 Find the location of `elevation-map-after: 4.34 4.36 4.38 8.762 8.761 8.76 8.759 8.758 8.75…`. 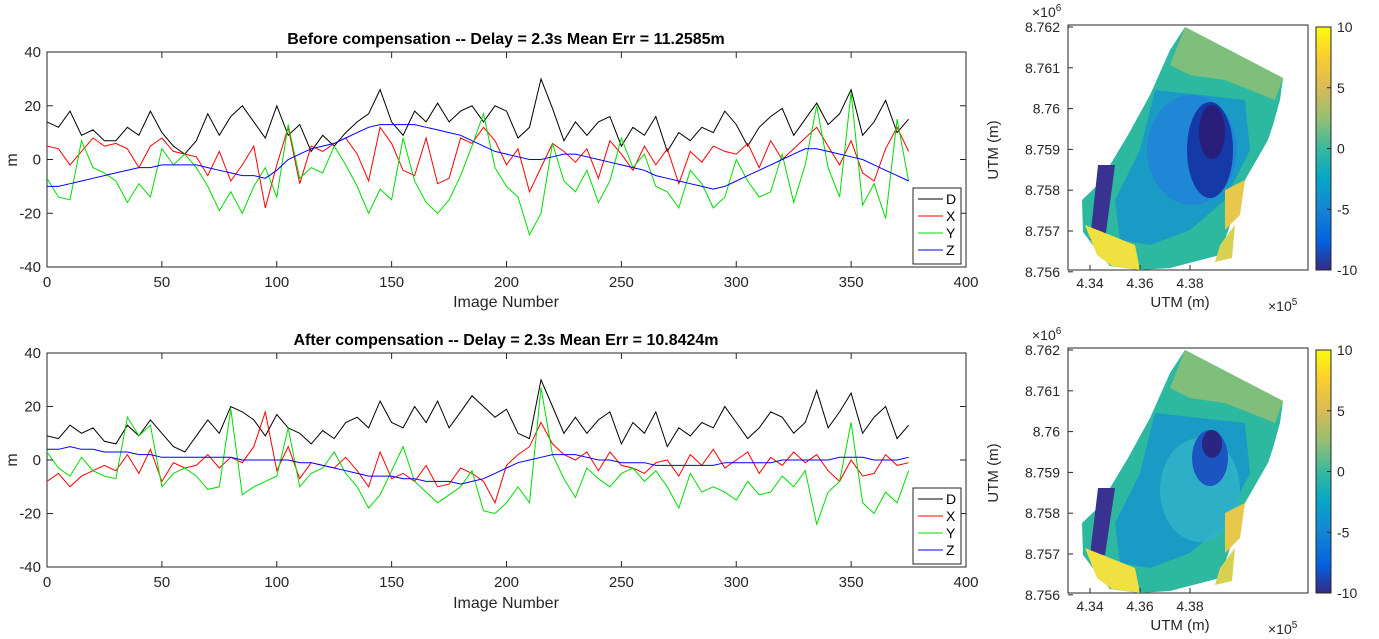

elevation-map-after: 4.34 4.36 4.38 8.762 8.761 8.76 8.759 8.758 8.75… is located at coordinates (1171, 481).